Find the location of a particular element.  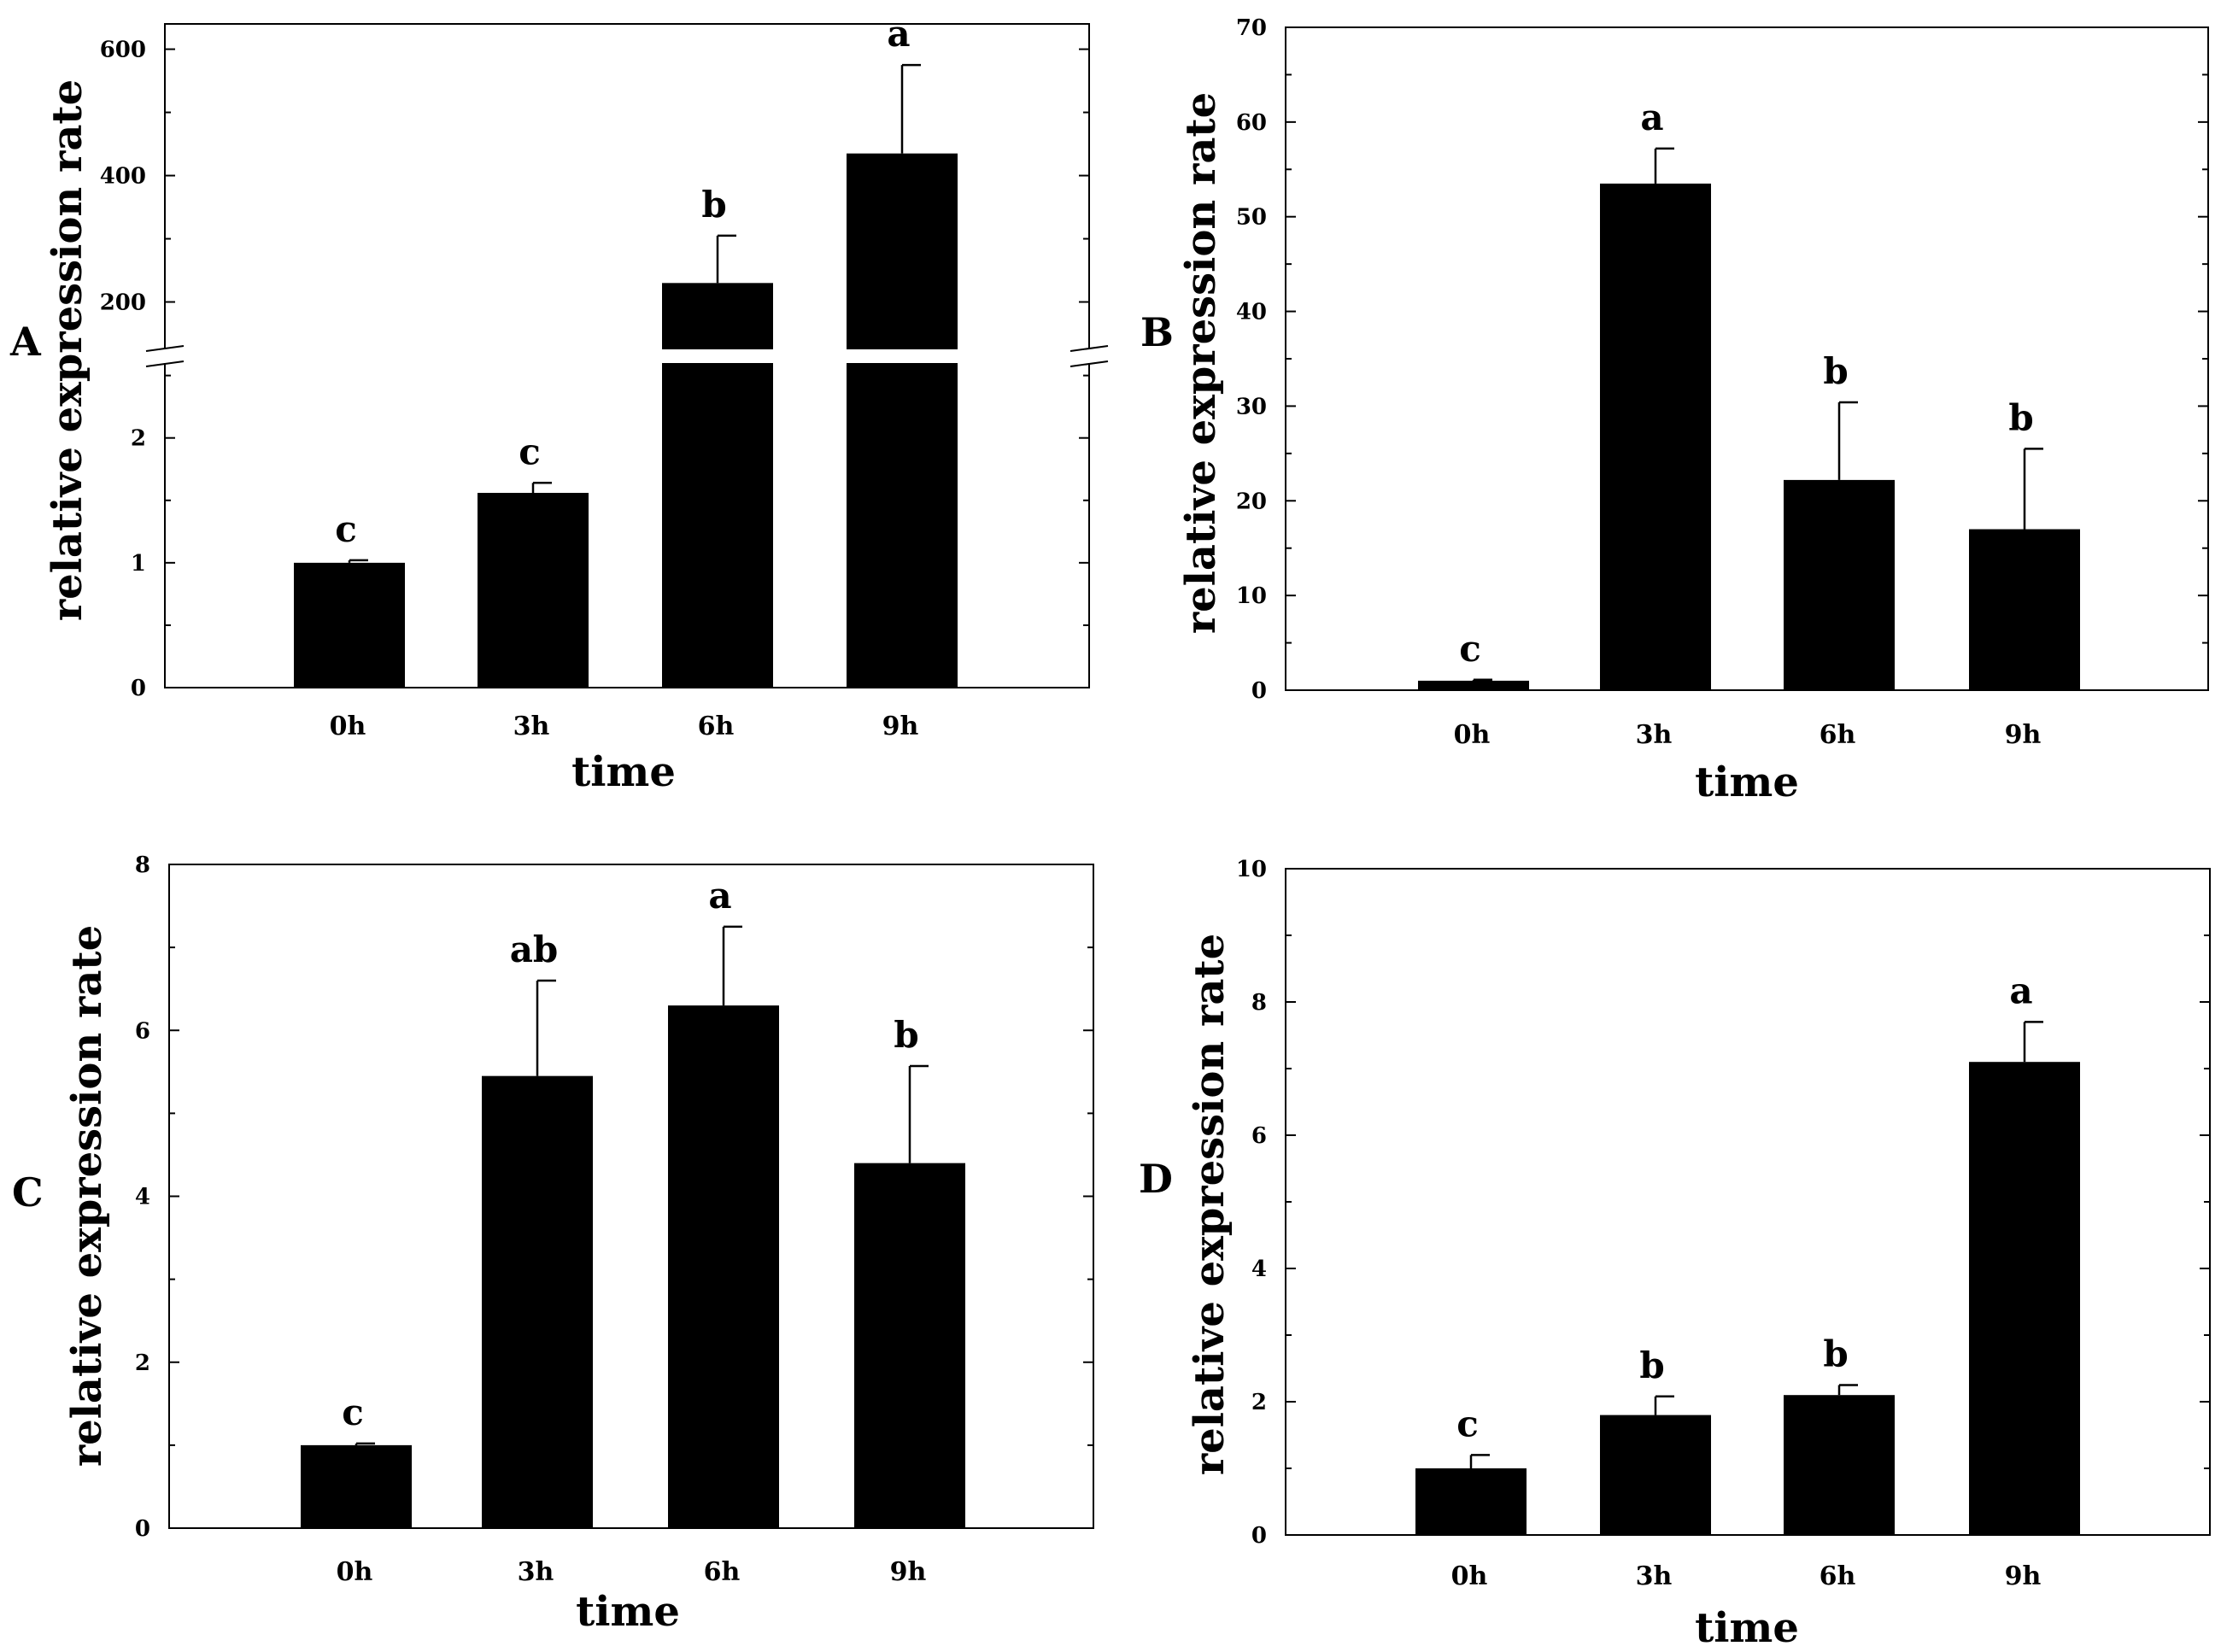

panel-c-x-axis-title: time is located at coordinates (628, 1612).